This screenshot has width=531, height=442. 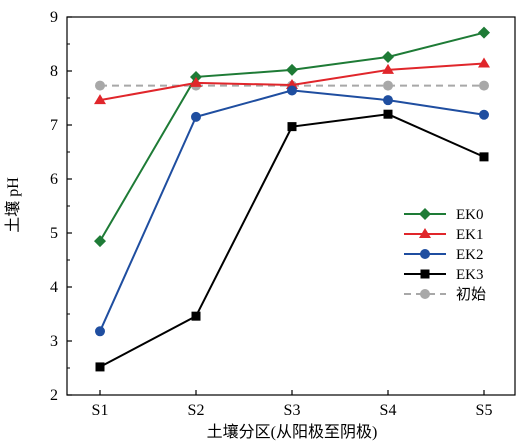 What do you see at coordinates (54, 233) in the screenshot?
I see `y-tick-label: 5` at bounding box center [54, 233].